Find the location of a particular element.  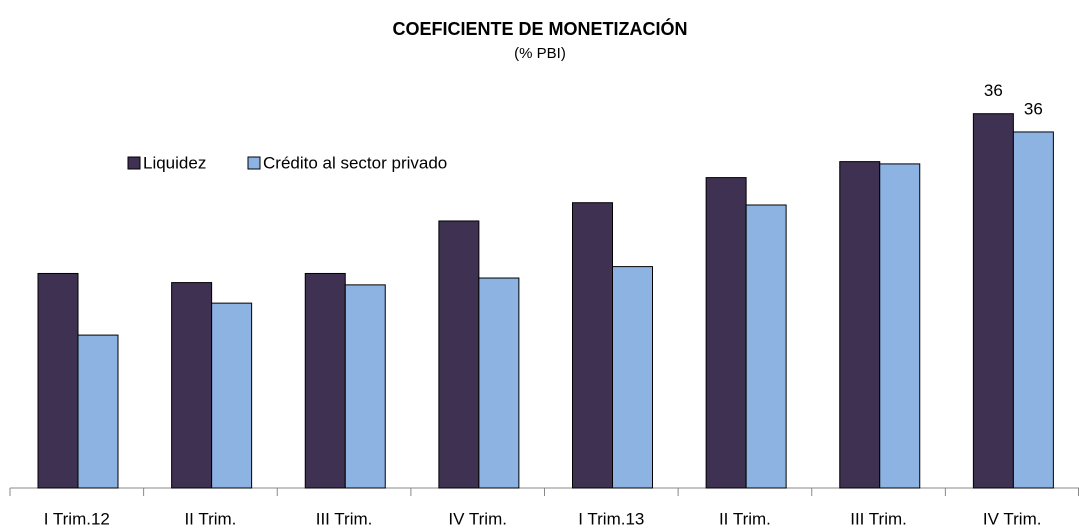

chart-subtitle: (% PBI) is located at coordinates (540, 53).